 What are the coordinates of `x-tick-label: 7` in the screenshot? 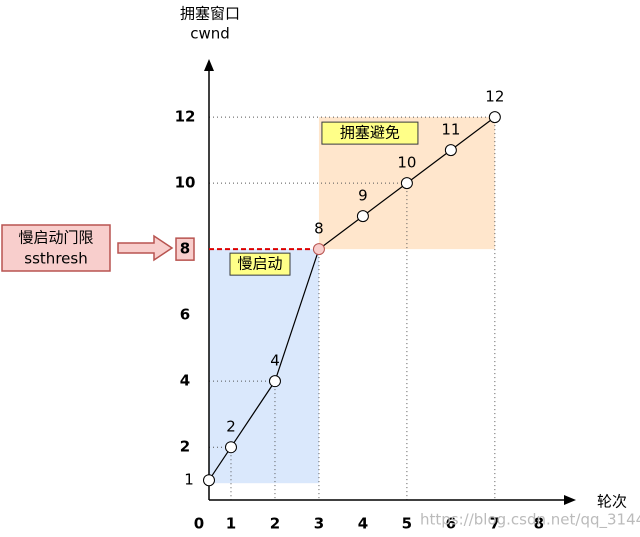 It's located at (495, 524).